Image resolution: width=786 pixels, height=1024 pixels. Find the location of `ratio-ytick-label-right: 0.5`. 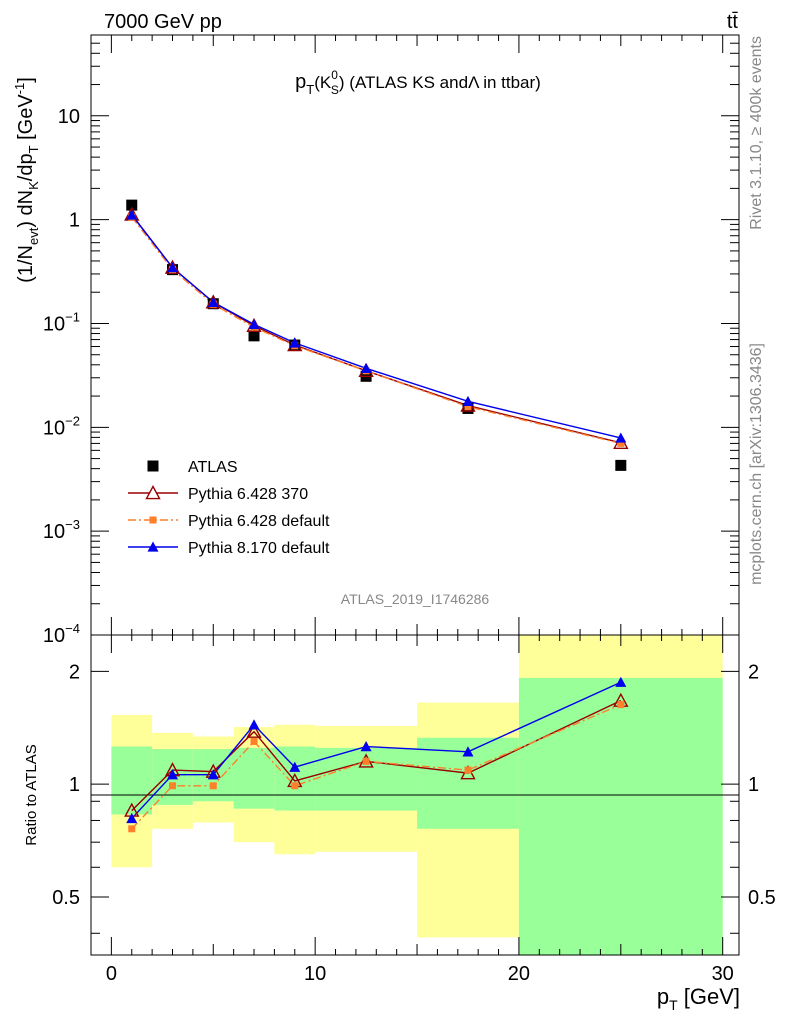

ratio-ytick-label-right: 0.5 is located at coordinates (762, 898).